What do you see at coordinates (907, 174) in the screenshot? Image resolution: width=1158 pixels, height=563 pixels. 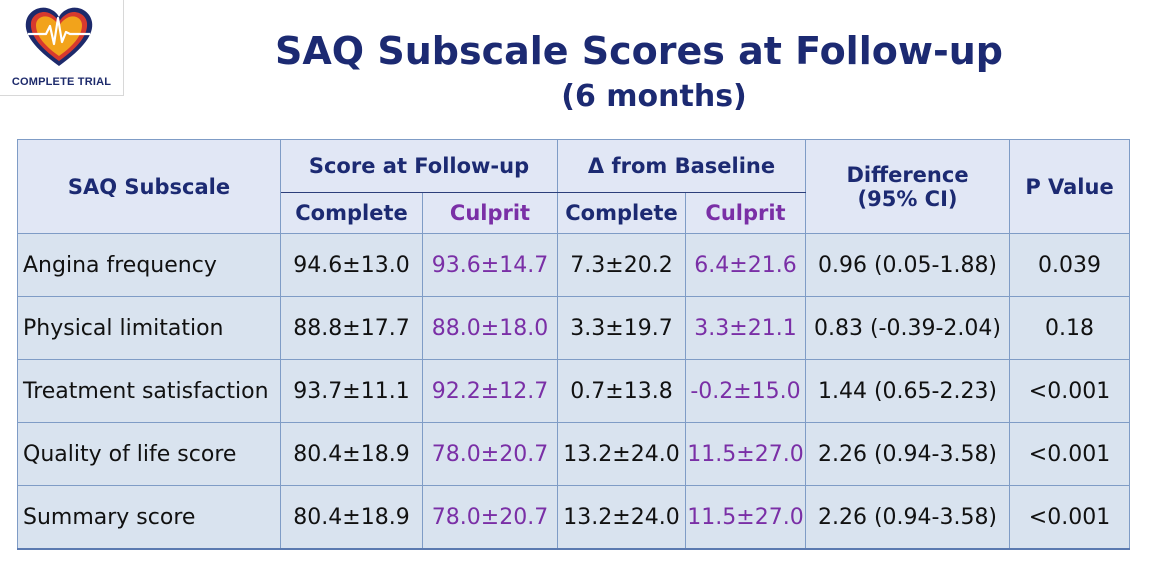 I see `header-difference-label: Difference` at bounding box center [907, 174].